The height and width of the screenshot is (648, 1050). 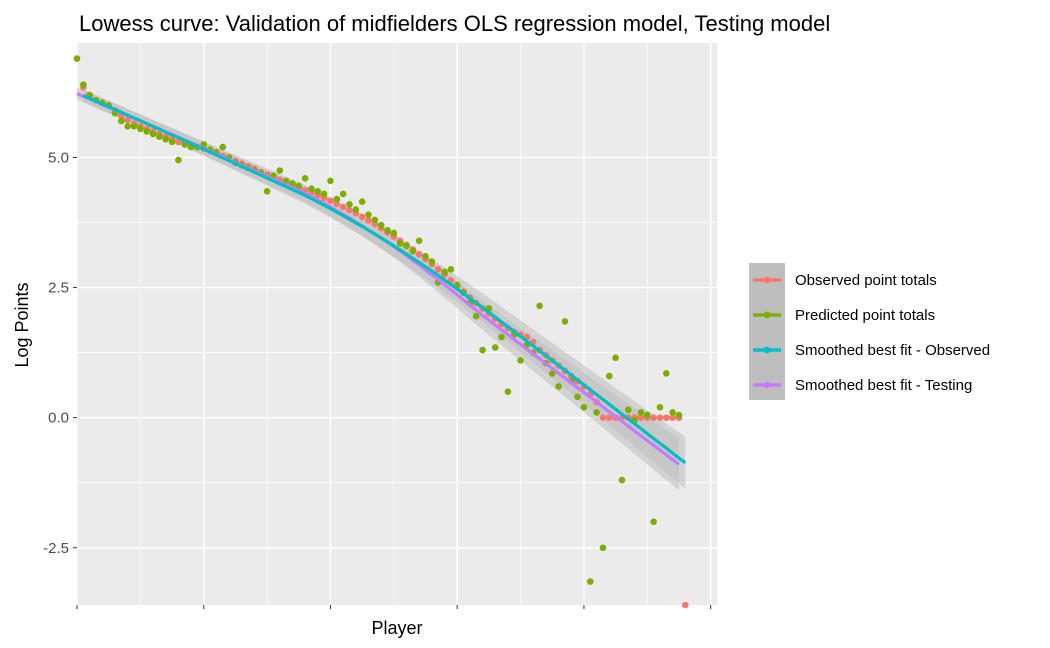 I want to click on x-axis-title: Player, so click(x=396, y=628).